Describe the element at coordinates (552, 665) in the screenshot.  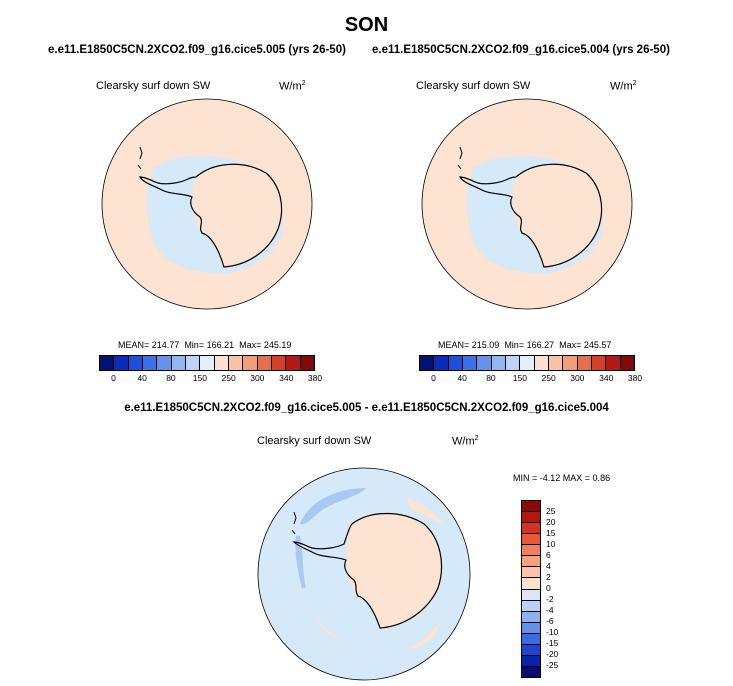
I see `tick-label: -25` at that location.